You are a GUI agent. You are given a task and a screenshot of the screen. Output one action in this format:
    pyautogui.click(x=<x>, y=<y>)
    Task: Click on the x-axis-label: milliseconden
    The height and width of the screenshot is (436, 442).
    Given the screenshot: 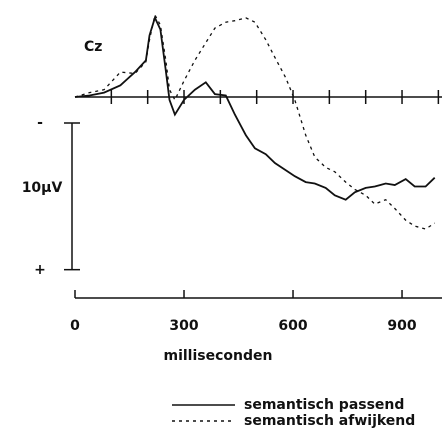 What is the action you would take?
    pyautogui.click(x=218, y=356)
    